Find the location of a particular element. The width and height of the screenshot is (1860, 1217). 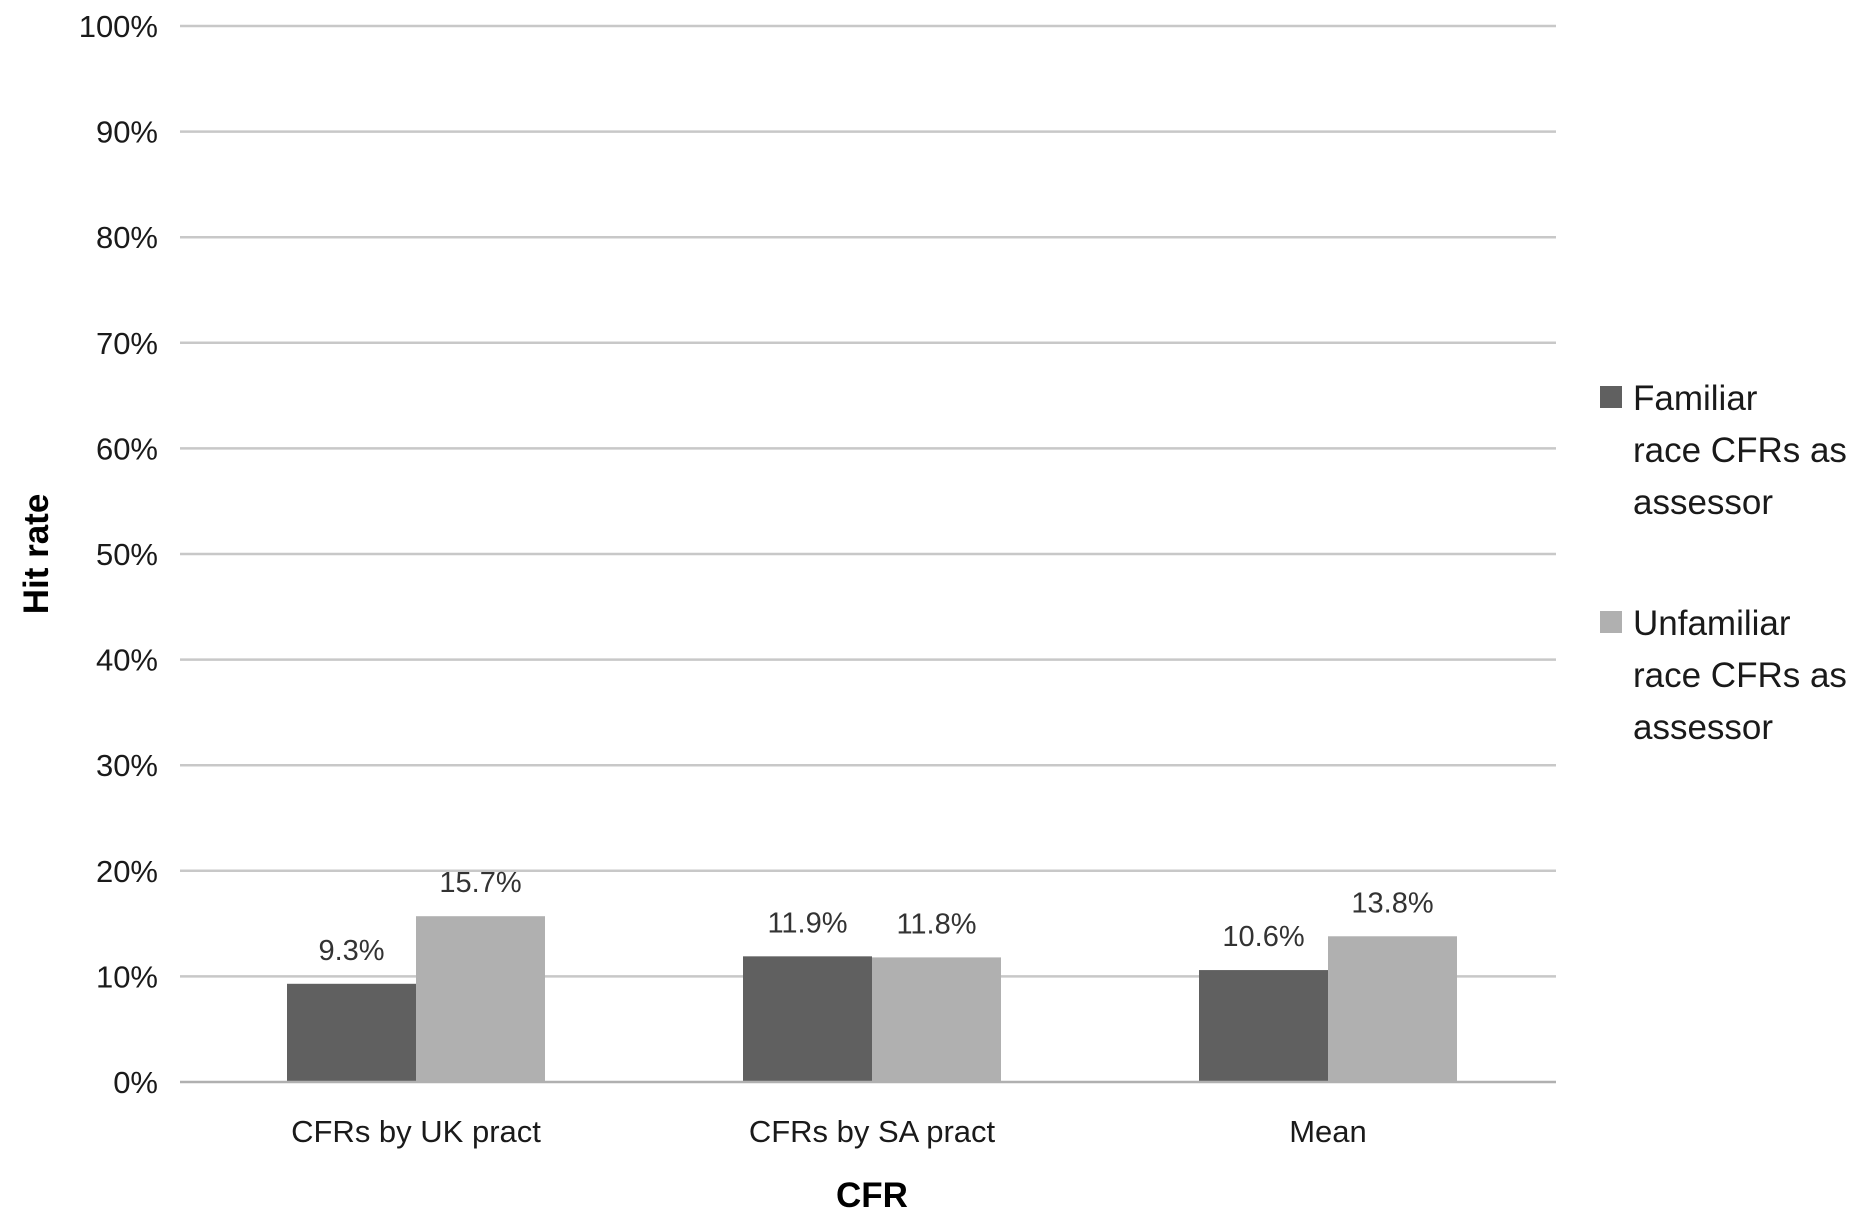

y-axis-ticks: 0% 10% 20% 30% 40% 50% 60% 70% 80% 90% 100% is located at coordinates (118, 554).